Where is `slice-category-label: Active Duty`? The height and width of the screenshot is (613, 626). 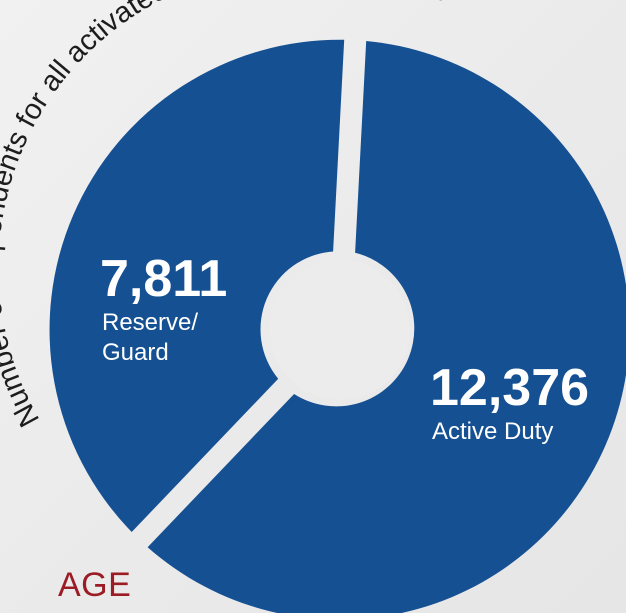 slice-category-label: Active Duty is located at coordinates (492, 431).